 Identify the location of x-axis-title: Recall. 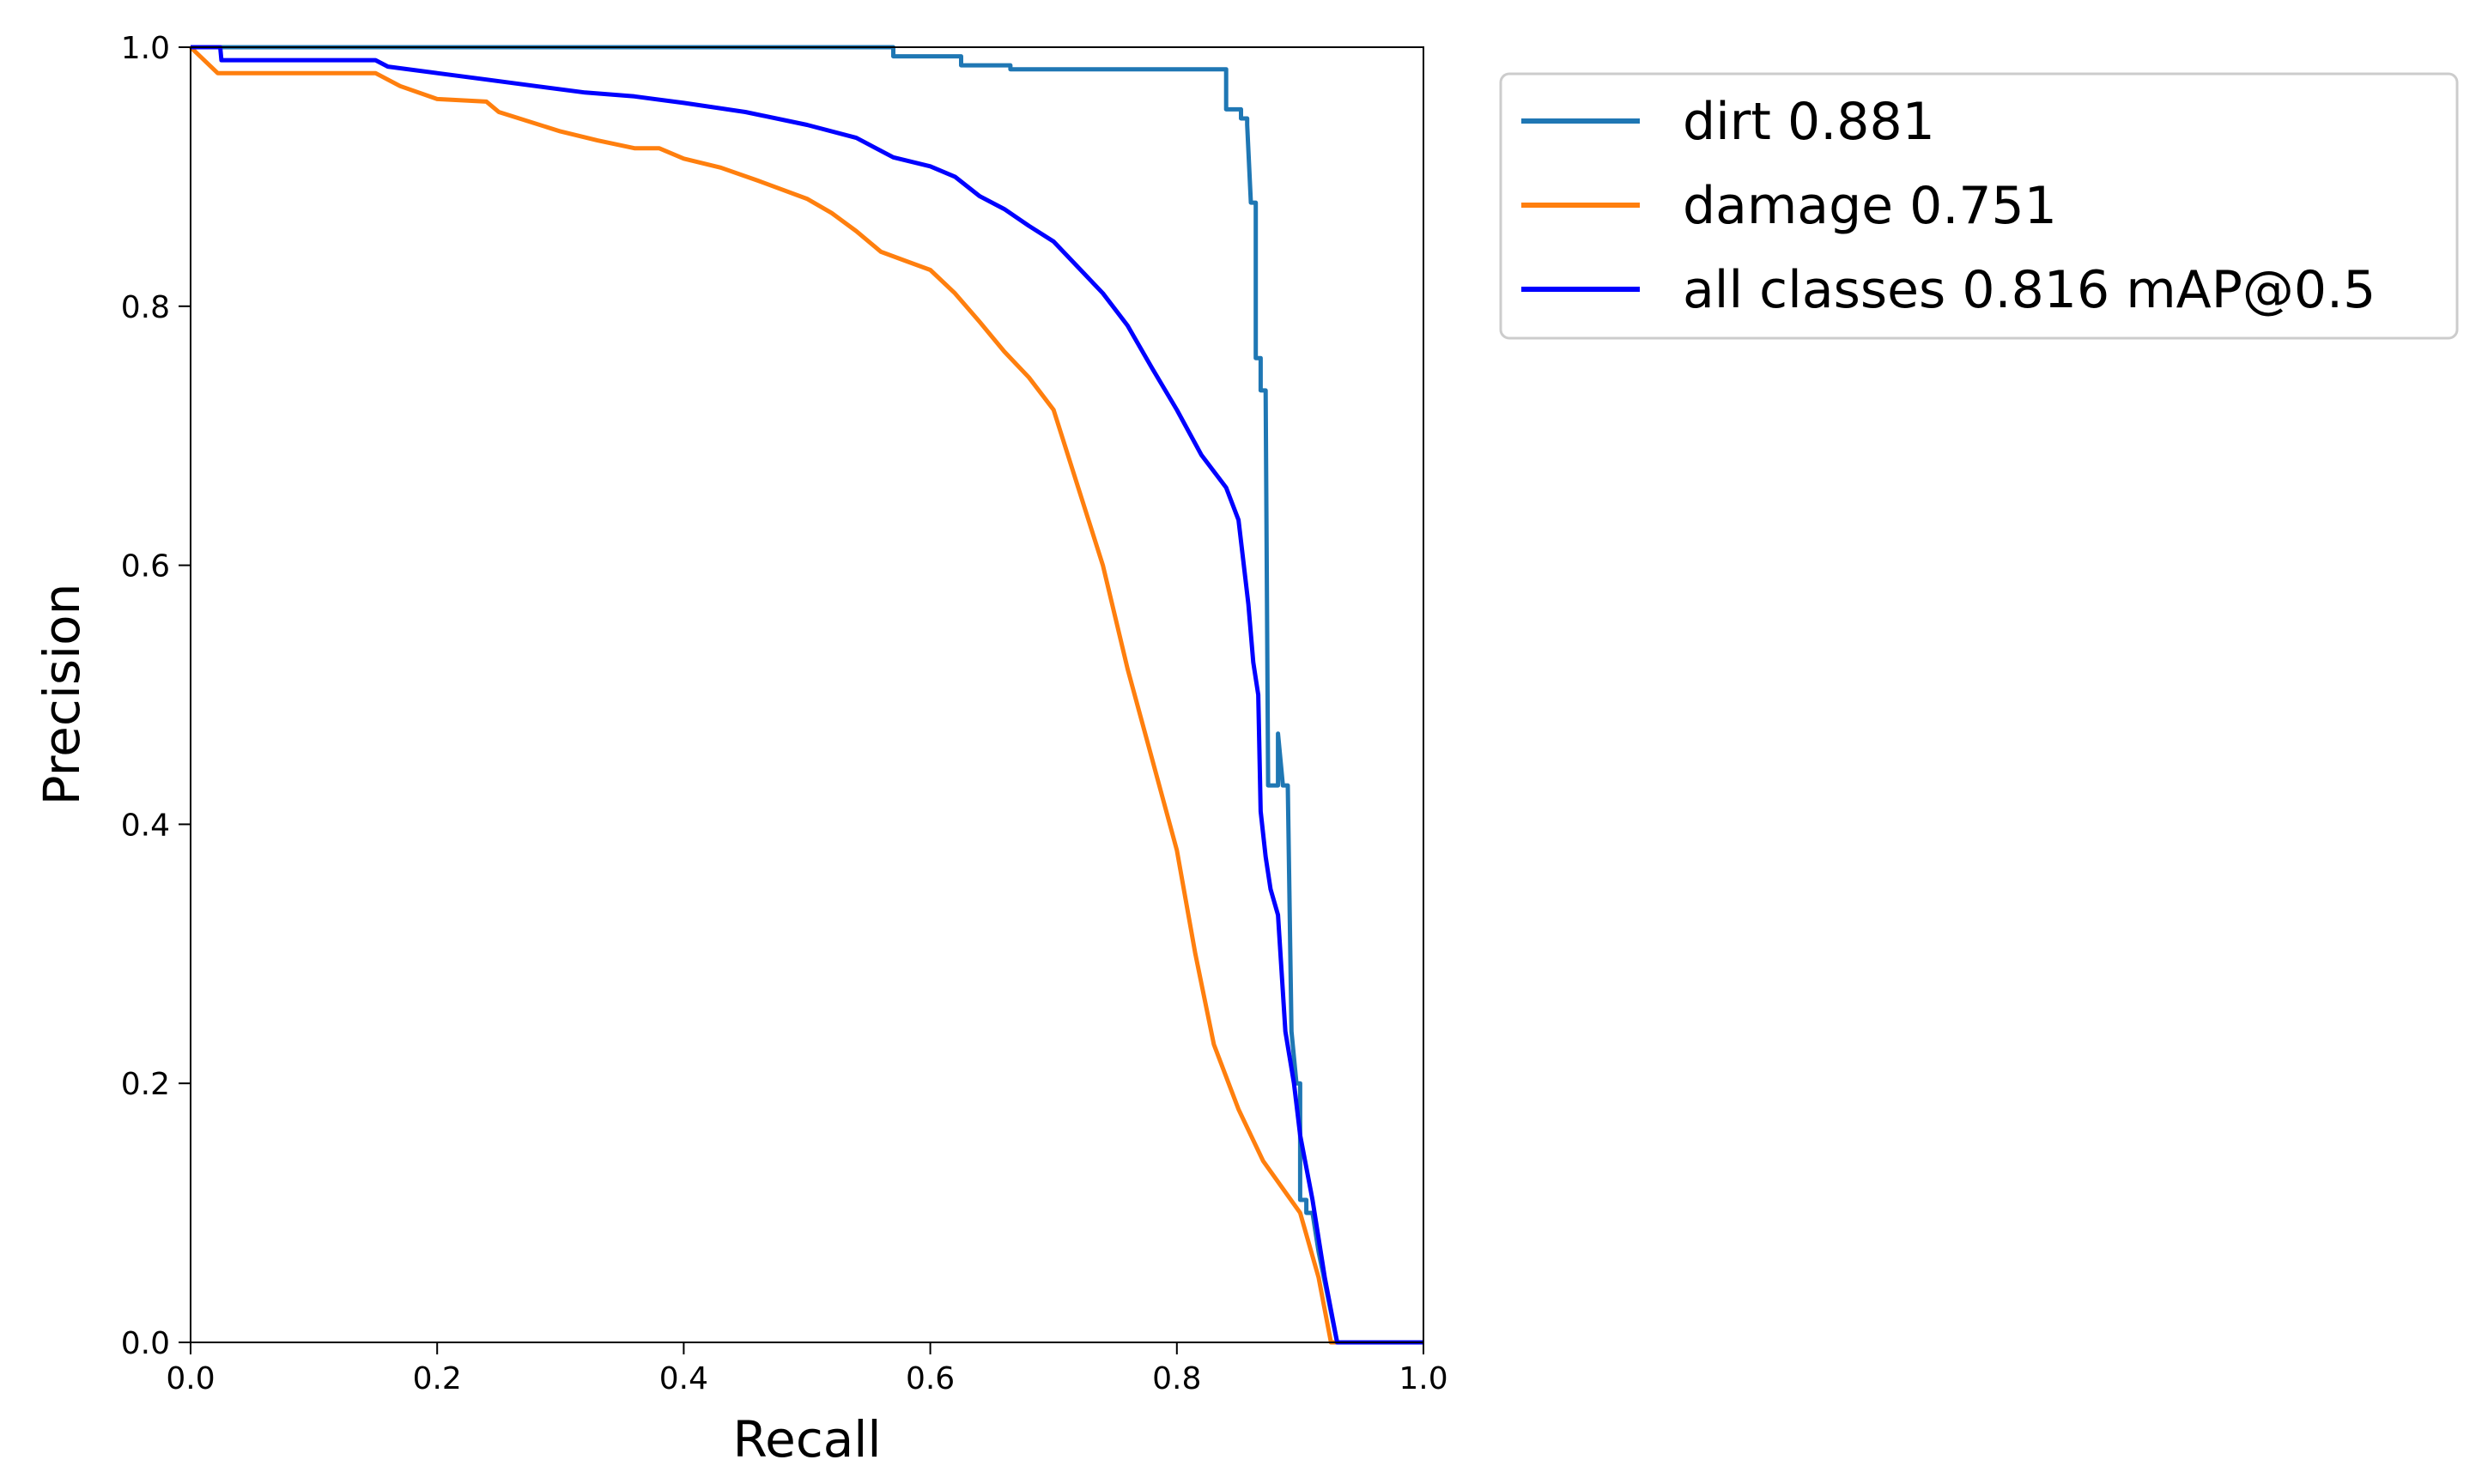
(806, 1439).